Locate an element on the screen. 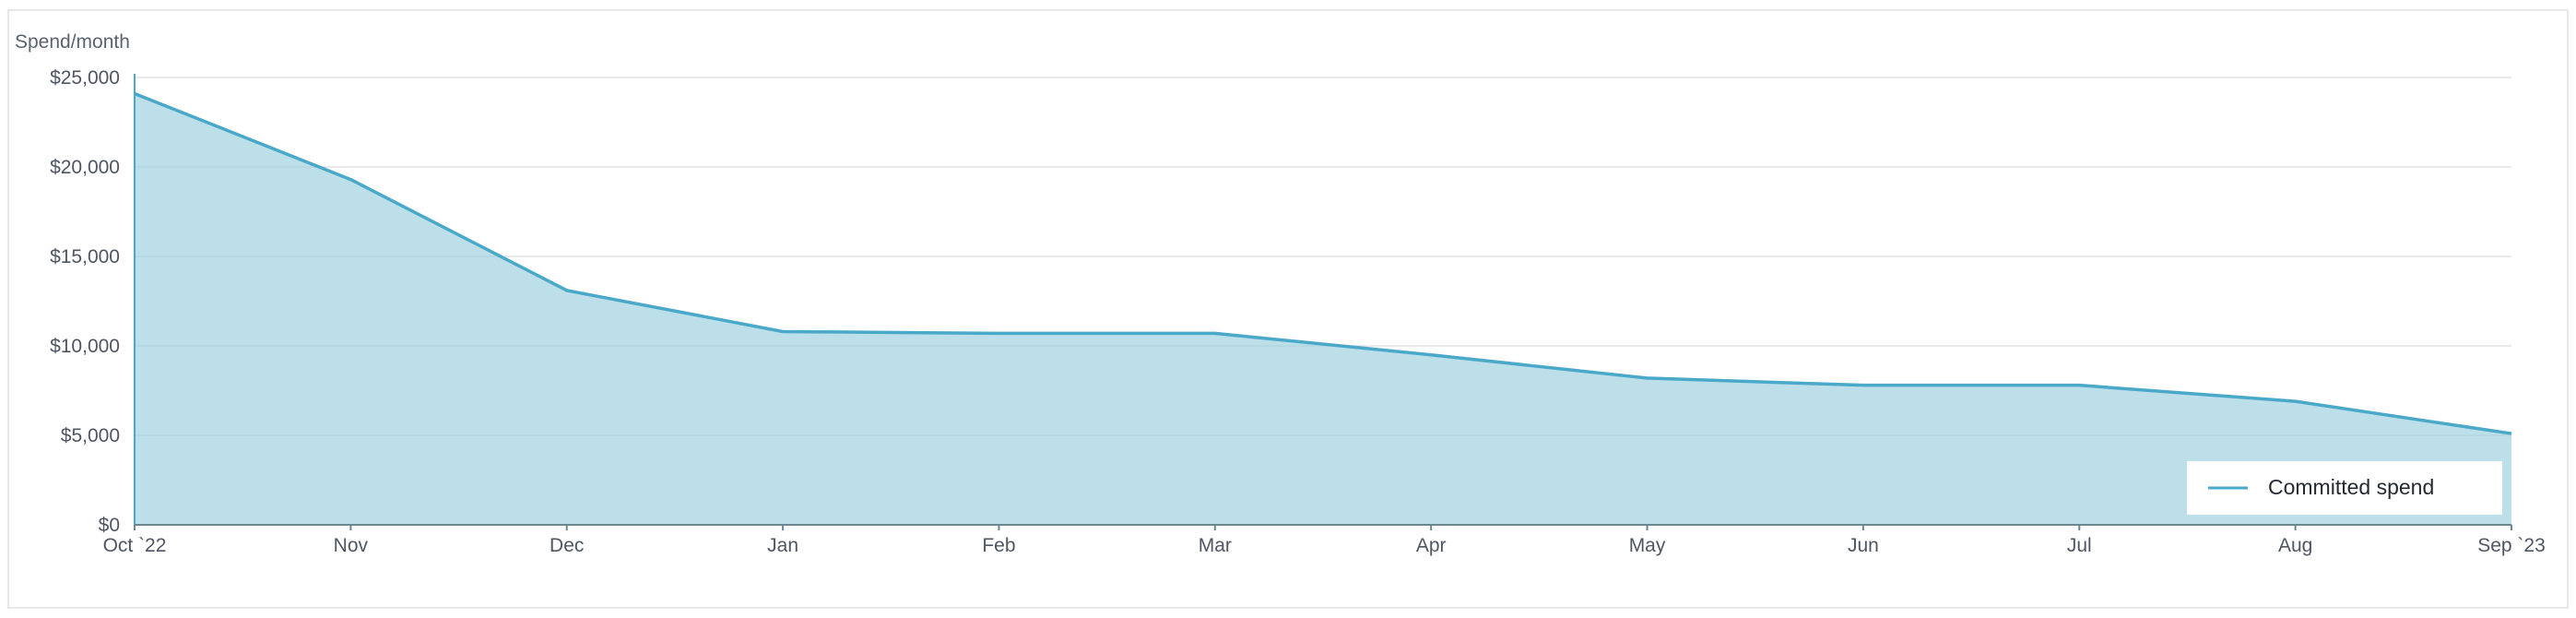  x-tick-label: Feb is located at coordinates (998, 546).